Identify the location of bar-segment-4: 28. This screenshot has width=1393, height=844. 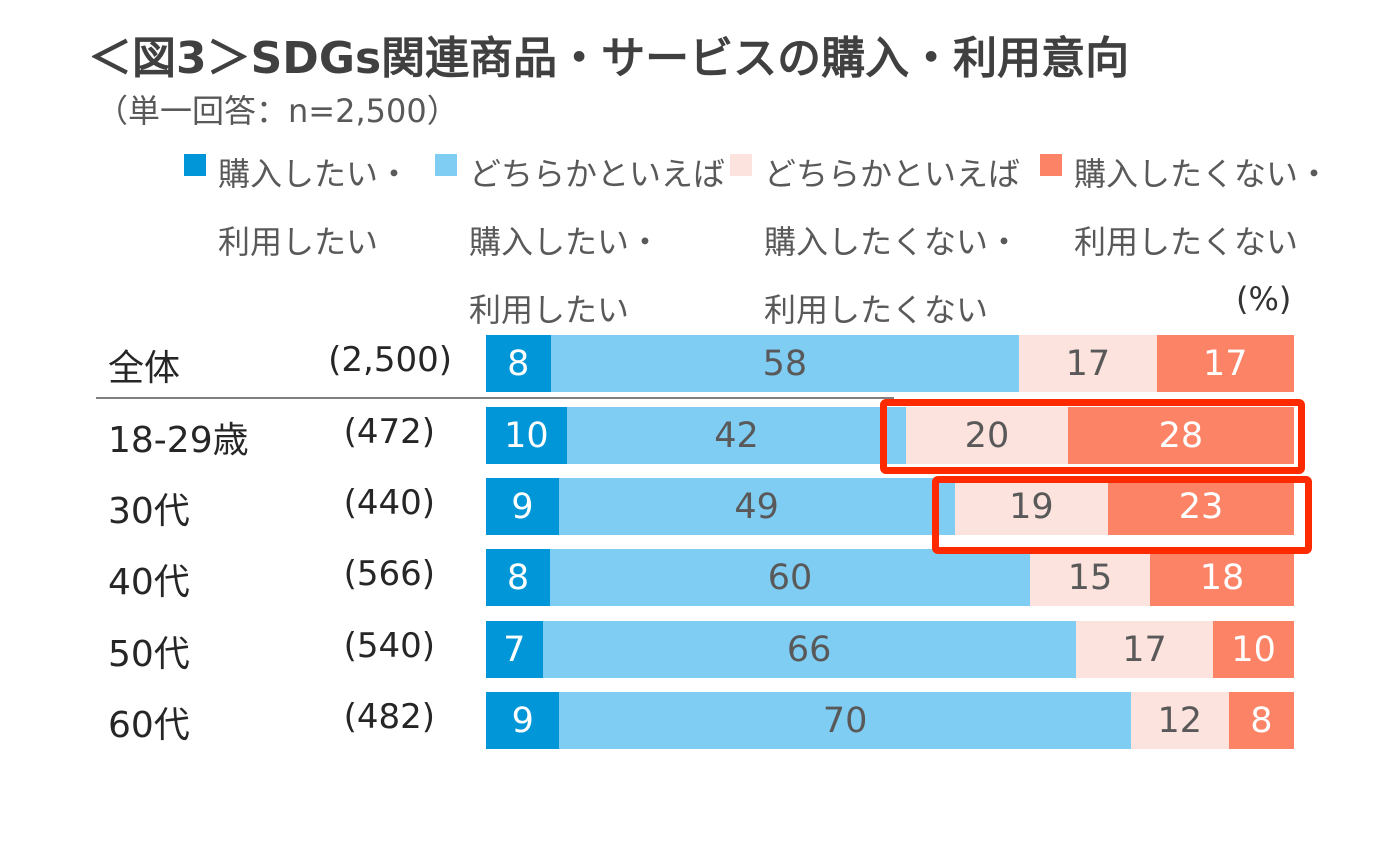
(1180, 435).